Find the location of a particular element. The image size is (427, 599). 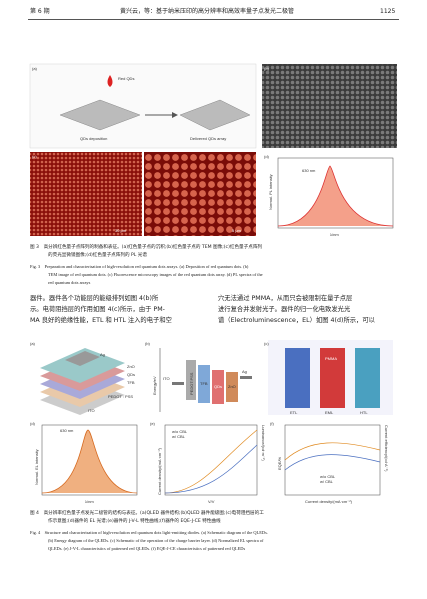

body-line: 谱（Electroluminescence，EL）如图 4(d)所示，可以 is located at coordinates (296, 320).